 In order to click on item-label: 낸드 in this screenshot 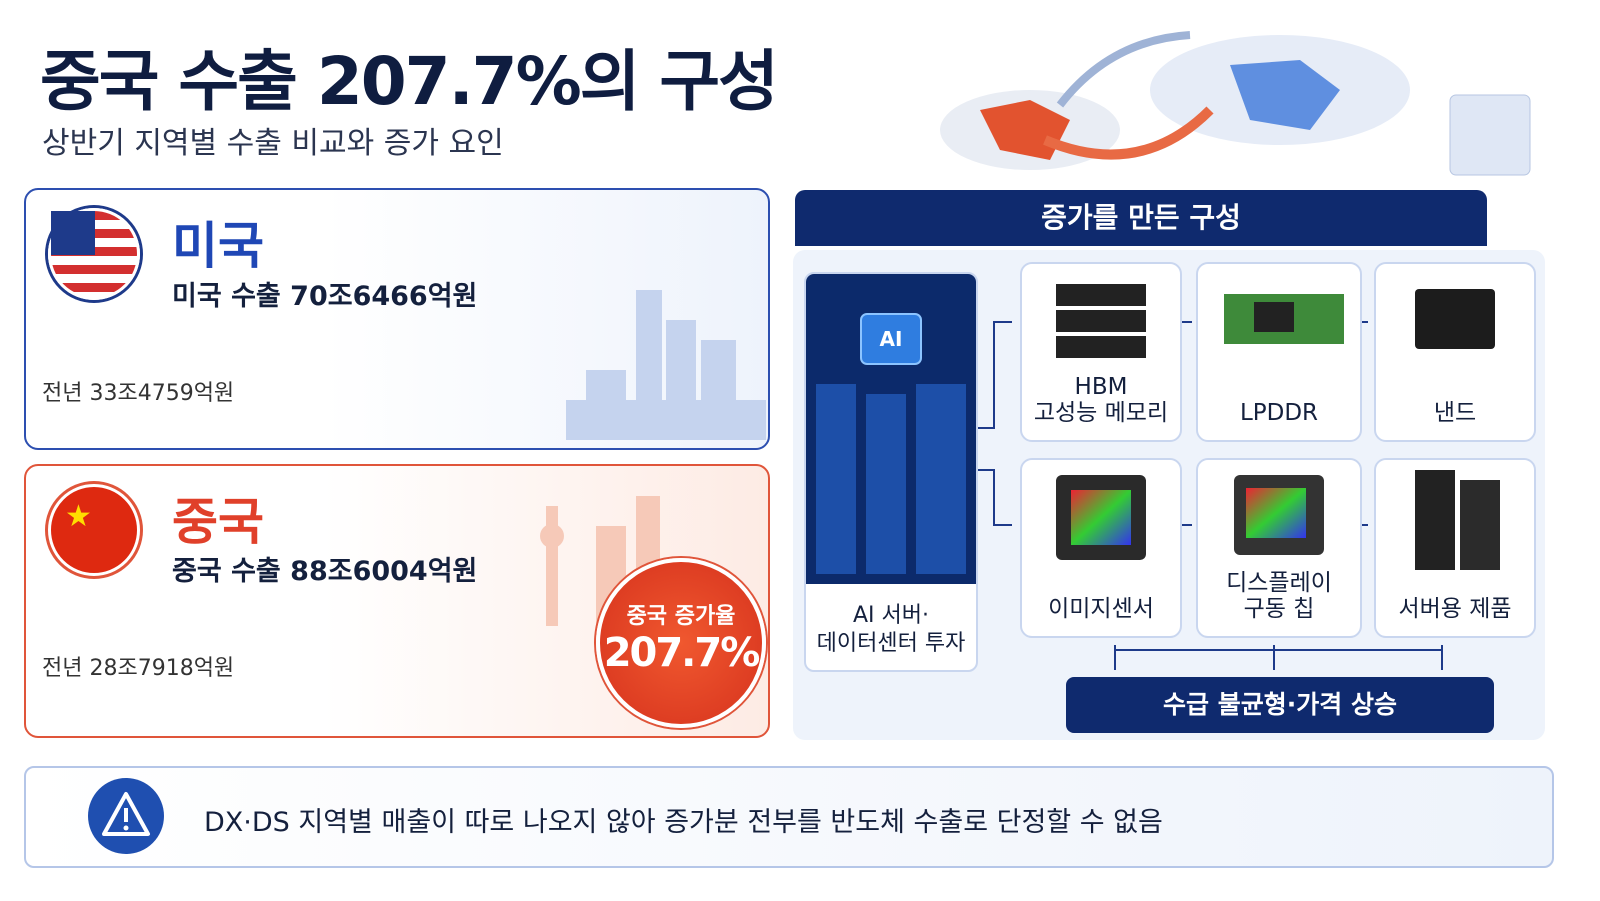, I will do `click(1455, 413)`.